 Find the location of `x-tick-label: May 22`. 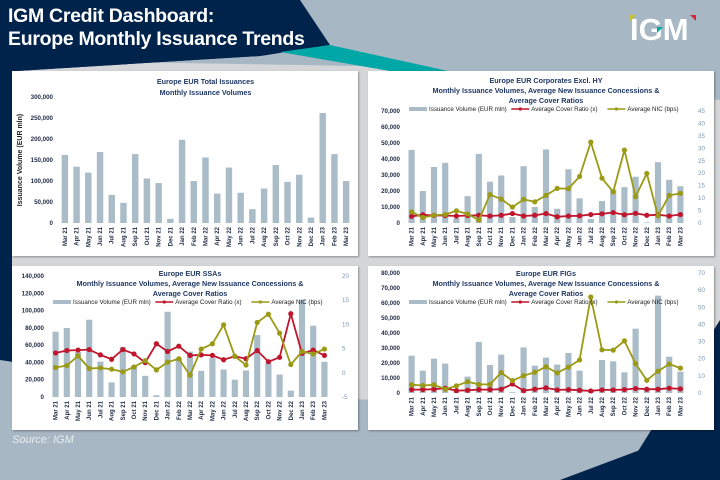

x-tick-label: May 22 is located at coordinates (569, 406).